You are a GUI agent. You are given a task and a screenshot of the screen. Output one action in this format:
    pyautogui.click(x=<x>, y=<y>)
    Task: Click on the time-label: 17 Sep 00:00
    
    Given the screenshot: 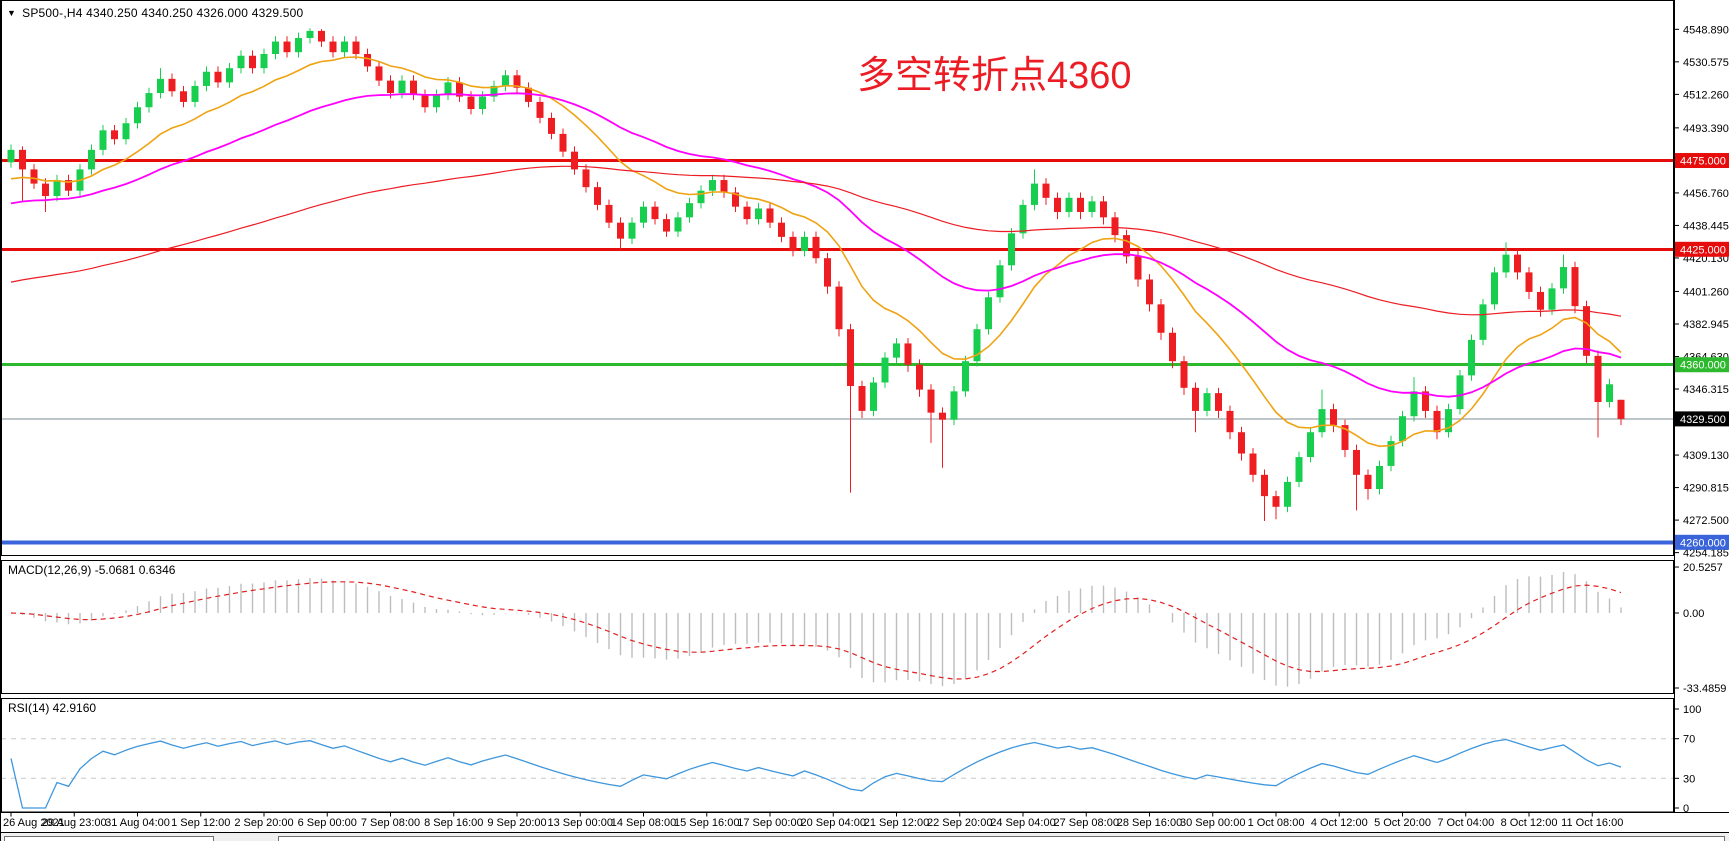 What is the action you would take?
    pyautogui.click(x=769, y=823)
    